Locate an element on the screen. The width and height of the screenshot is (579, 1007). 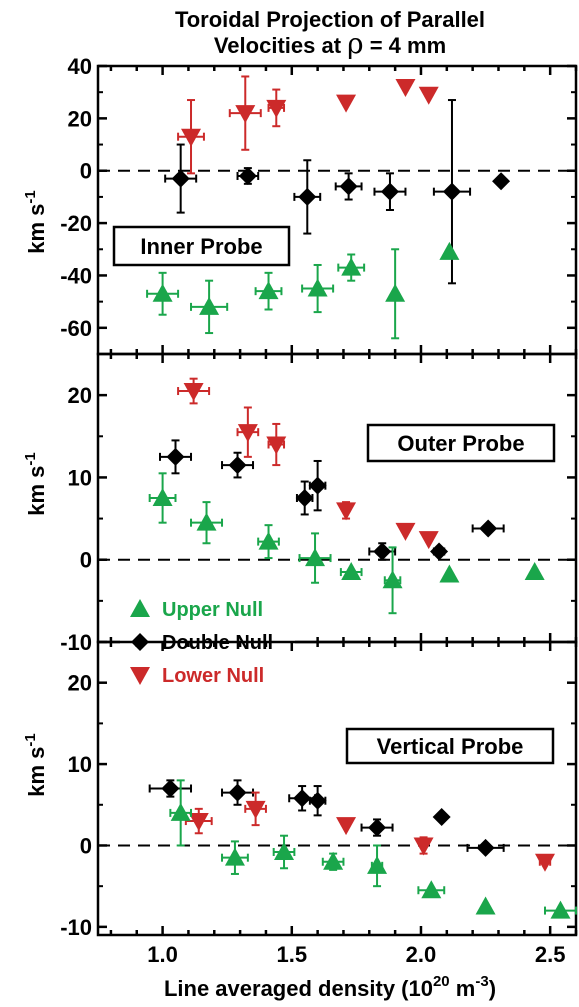
ylabel-vertical: km s-1 is located at coordinates (35, 765).